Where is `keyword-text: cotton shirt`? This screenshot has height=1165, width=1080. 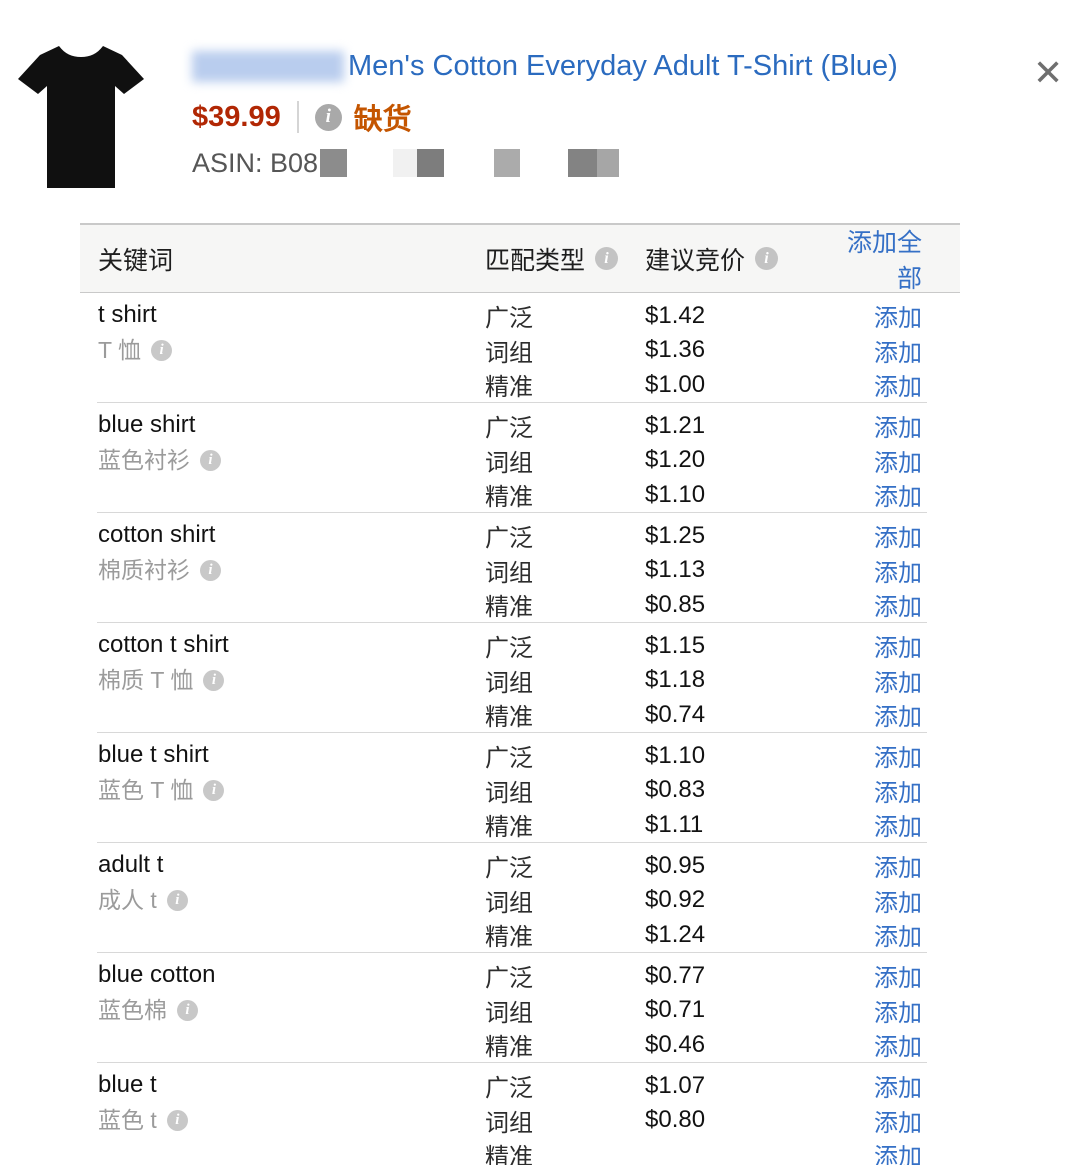
keyword-text: cotton shirt is located at coordinates (157, 534).